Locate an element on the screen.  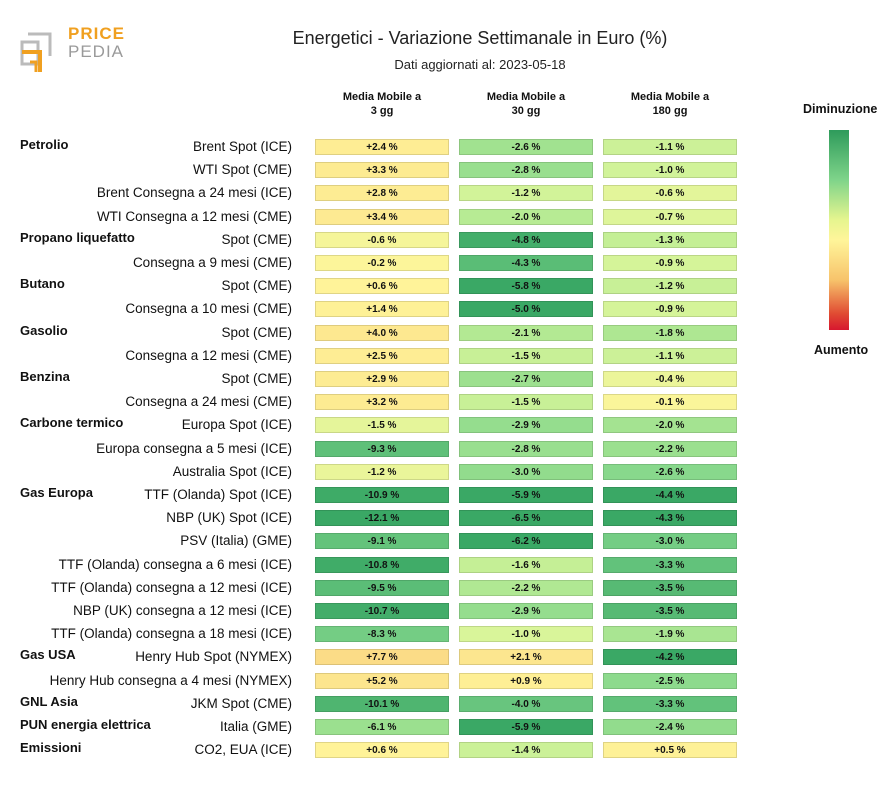
row-group-label: Emissioni is located at coordinates (51, 748).